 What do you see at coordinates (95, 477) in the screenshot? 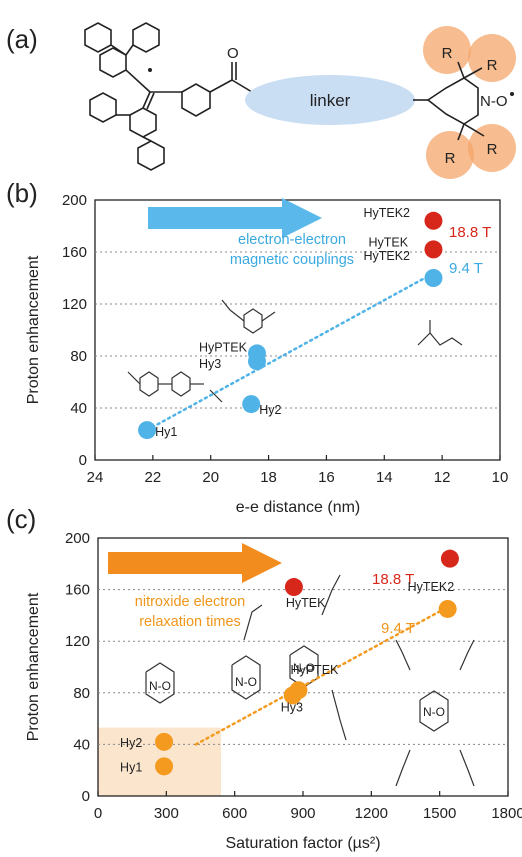
I see `x-tick-label: 24` at bounding box center [95, 477].